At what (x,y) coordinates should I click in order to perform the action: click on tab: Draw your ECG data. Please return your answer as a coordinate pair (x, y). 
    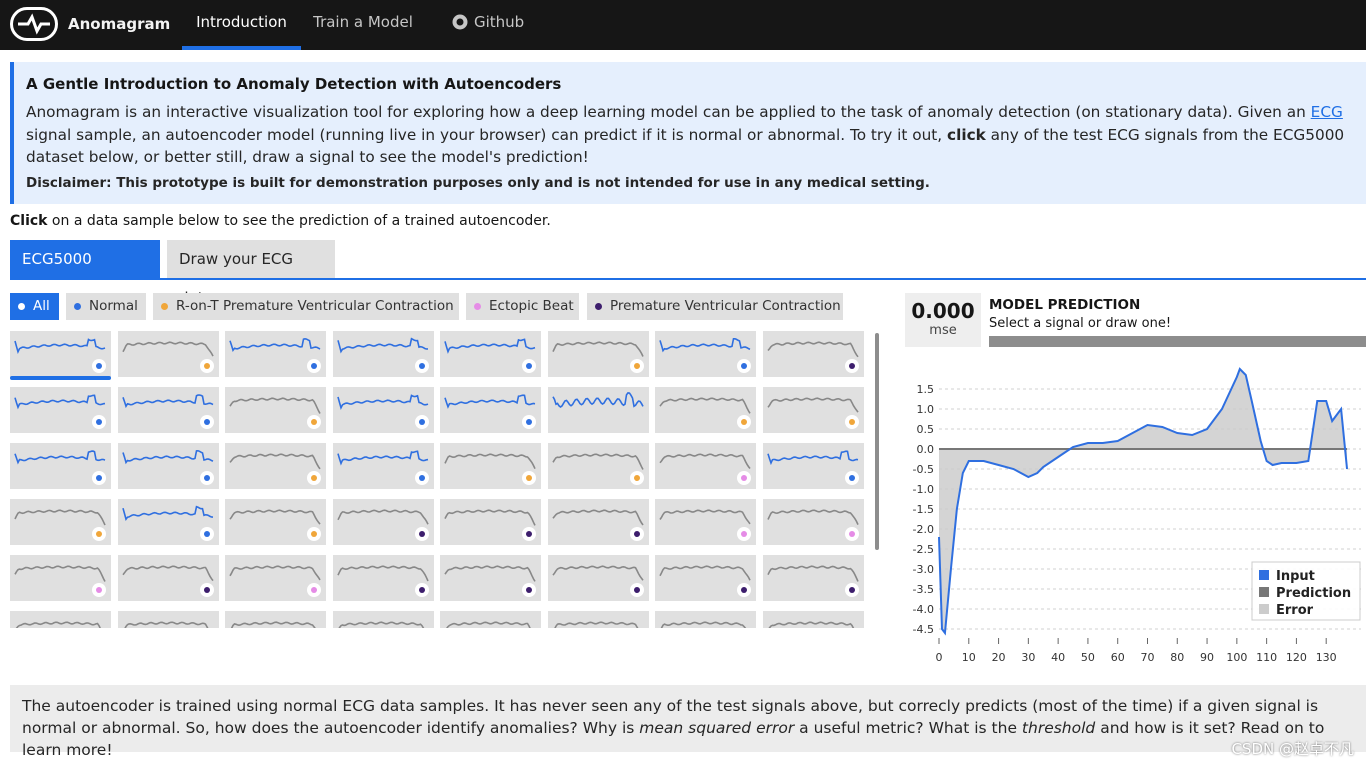
    Looking at the image, I should click on (251, 273).